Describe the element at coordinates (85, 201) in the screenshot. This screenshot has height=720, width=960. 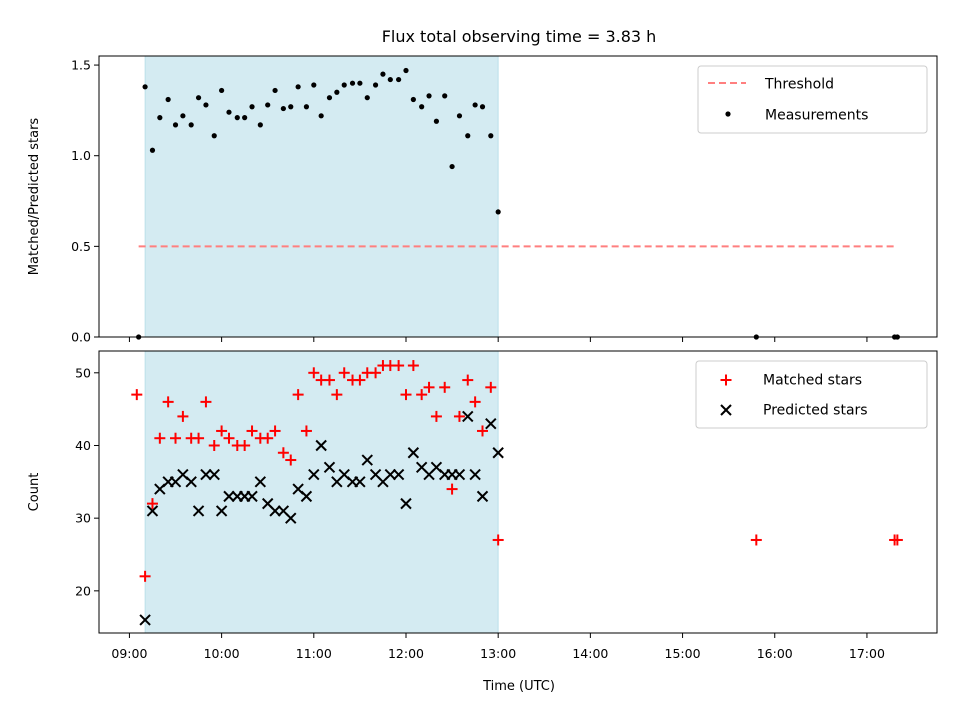
I see `ratio-y-axis: 0.0 0.5 1.0 1.5` at that location.